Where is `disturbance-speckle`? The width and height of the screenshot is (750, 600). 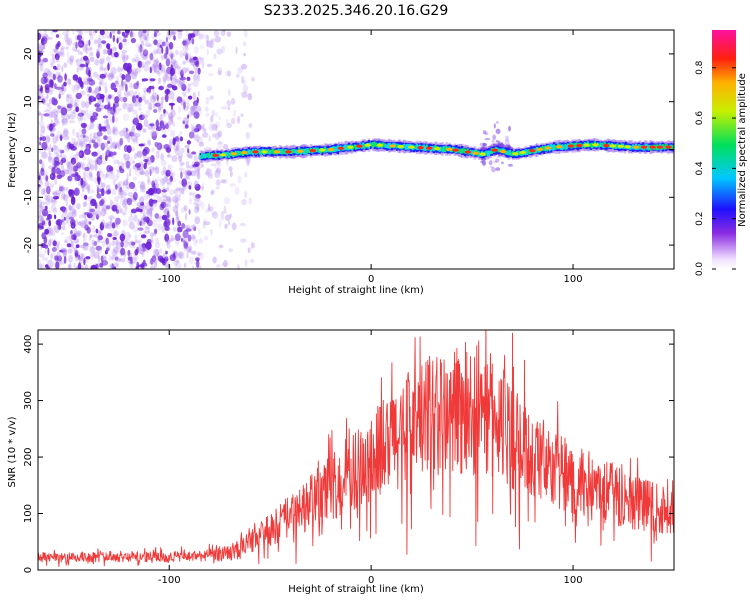 disturbance-speckle is located at coordinates (499, 156).